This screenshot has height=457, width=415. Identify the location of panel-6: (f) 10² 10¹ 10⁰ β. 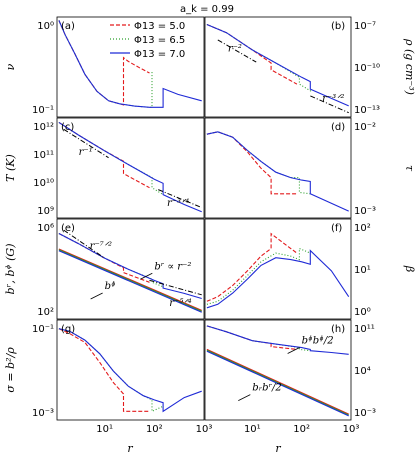
(309, 269).